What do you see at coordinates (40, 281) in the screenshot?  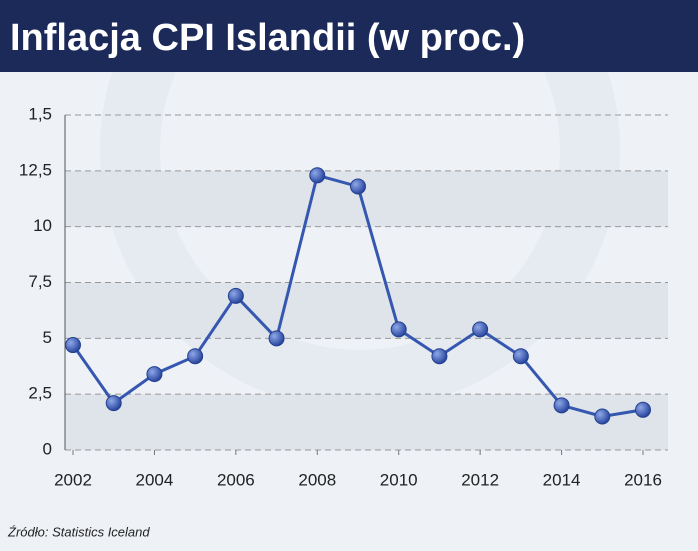 I see `y-tick-label: 7,5` at bounding box center [40, 281].